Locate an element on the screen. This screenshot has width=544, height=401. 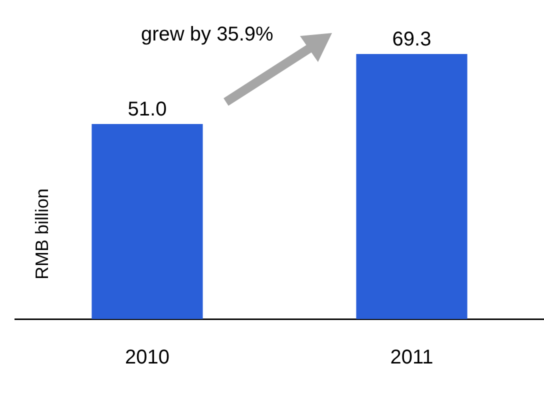
text: grew by 35.9% is located at coordinates (207, 35).